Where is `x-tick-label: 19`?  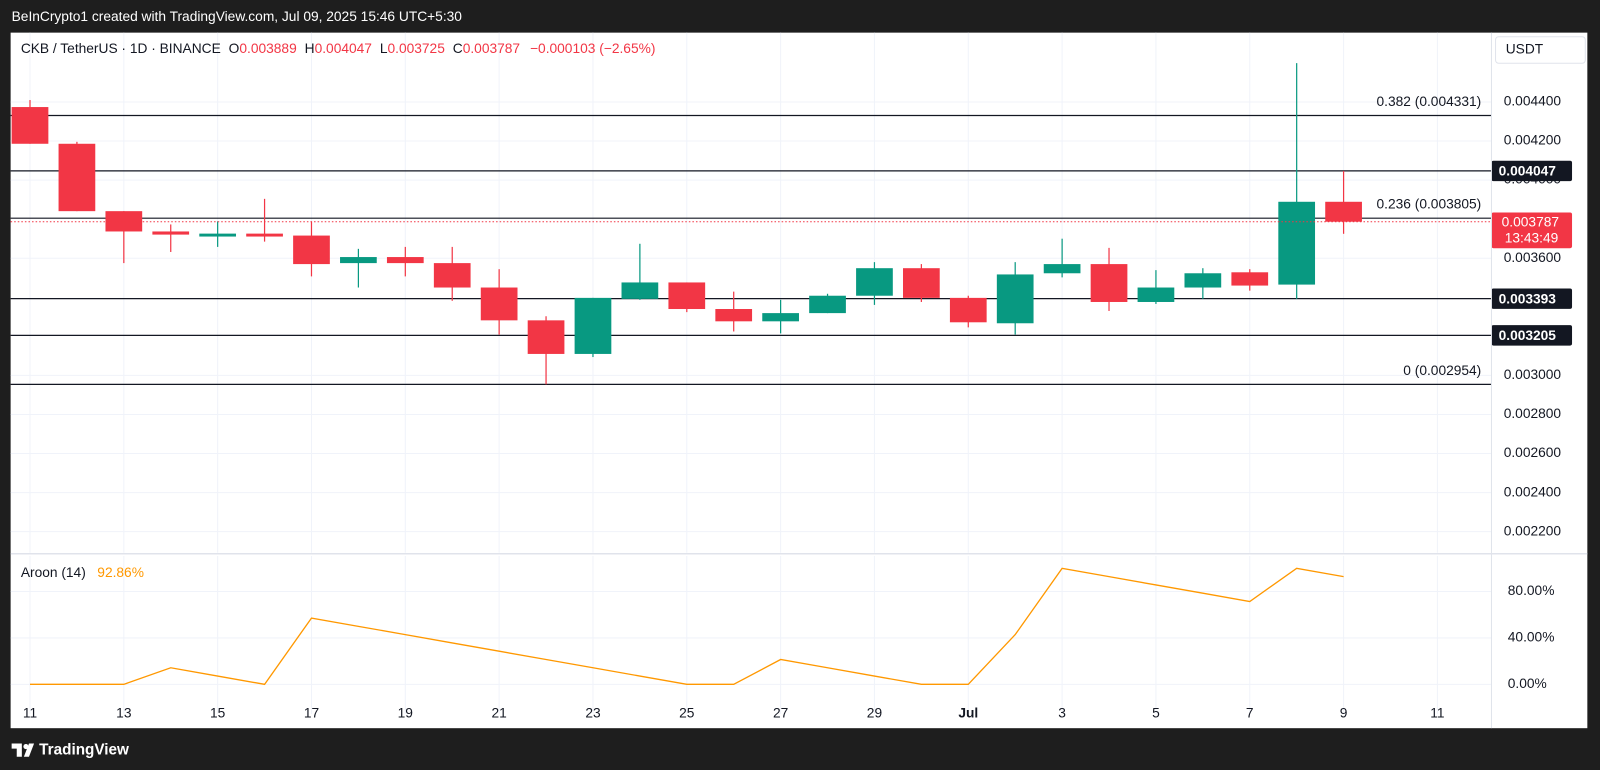
x-tick-label: 19 is located at coordinates (405, 713).